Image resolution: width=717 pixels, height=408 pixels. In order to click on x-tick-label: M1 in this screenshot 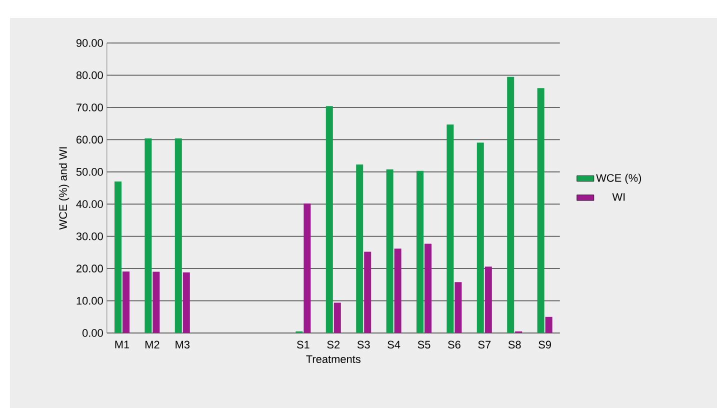, I will do `click(122, 344)`.